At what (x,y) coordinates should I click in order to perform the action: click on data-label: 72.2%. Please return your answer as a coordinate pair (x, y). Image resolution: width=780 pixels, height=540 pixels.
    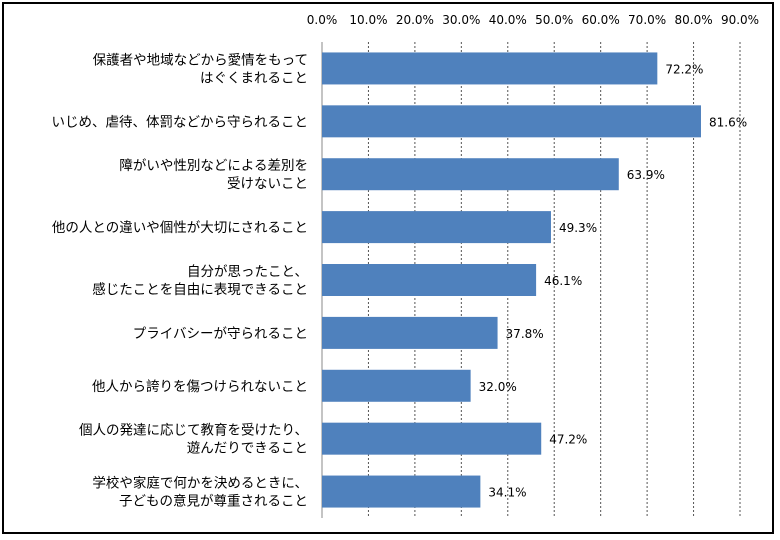
    Looking at the image, I should click on (684, 69).